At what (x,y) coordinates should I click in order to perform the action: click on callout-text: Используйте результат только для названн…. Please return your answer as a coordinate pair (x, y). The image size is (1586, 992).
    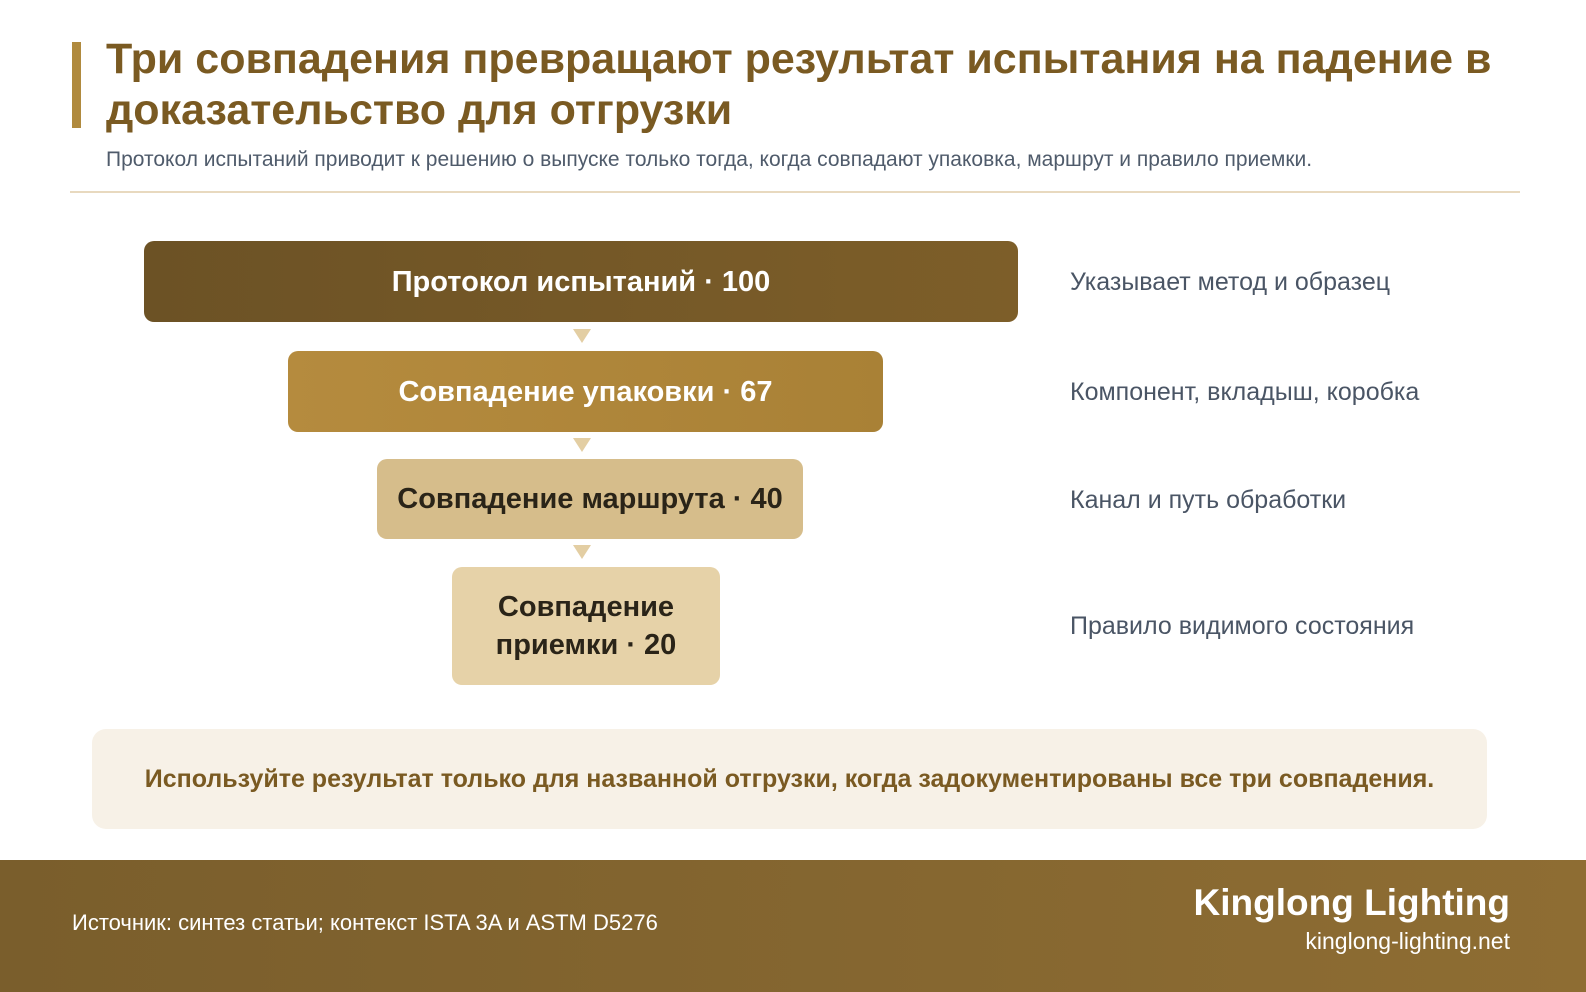
    Looking at the image, I should click on (789, 778).